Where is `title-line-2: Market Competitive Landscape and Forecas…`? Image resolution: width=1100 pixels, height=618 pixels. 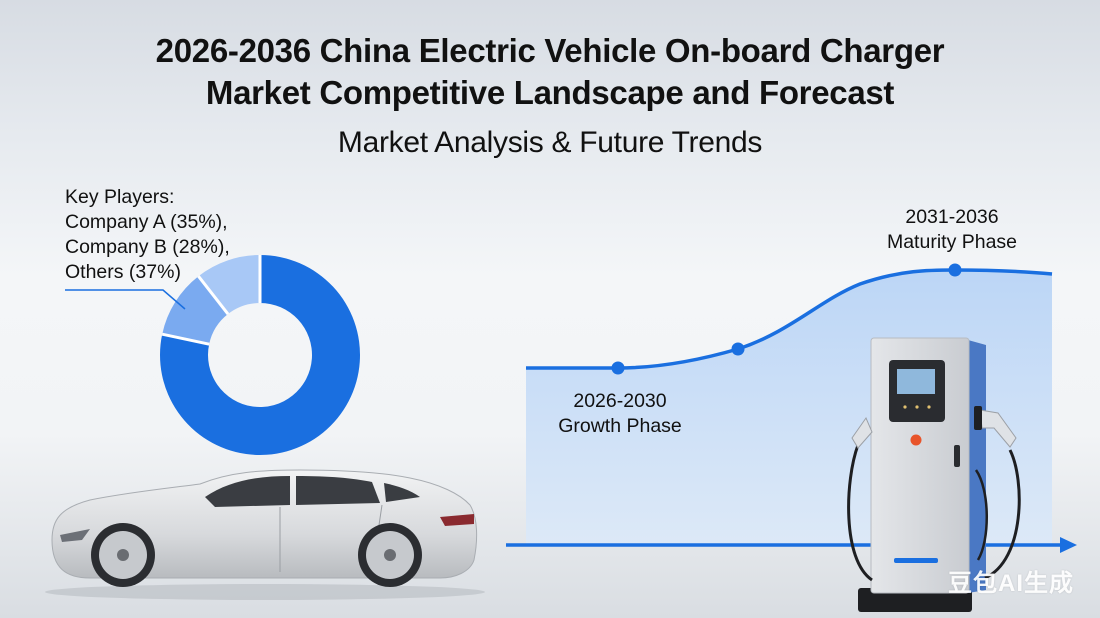
title-line-2: Market Competitive Landscape and Forecas… is located at coordinates (550, 92).